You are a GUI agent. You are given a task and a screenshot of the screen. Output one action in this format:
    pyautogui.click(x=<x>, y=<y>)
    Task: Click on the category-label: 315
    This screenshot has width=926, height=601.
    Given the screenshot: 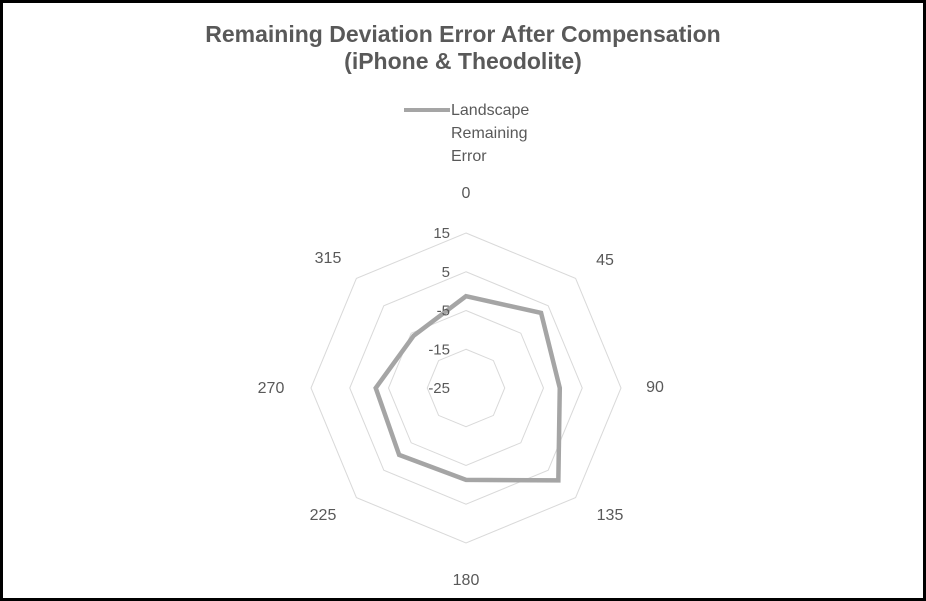 What is the action you would take?
    pyautogui.click(x=328, y=258)
    